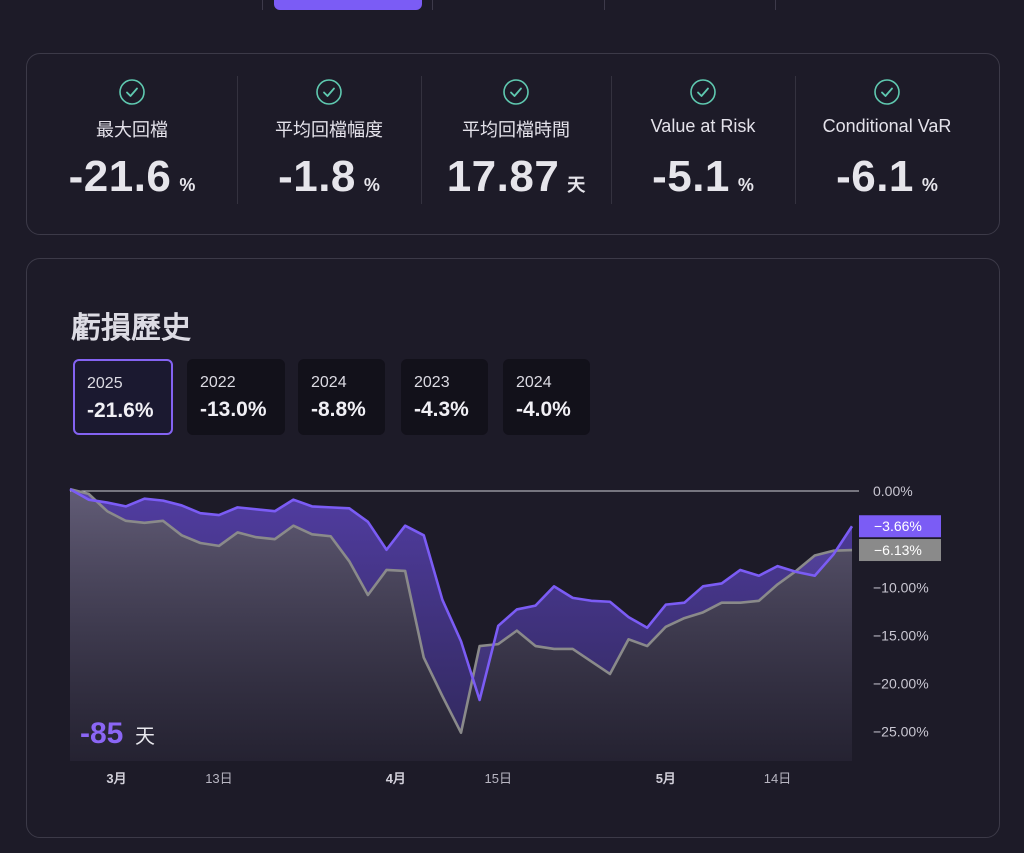  I want to click on period-button-2024: 2024 -8.8%, so click(341, 397).